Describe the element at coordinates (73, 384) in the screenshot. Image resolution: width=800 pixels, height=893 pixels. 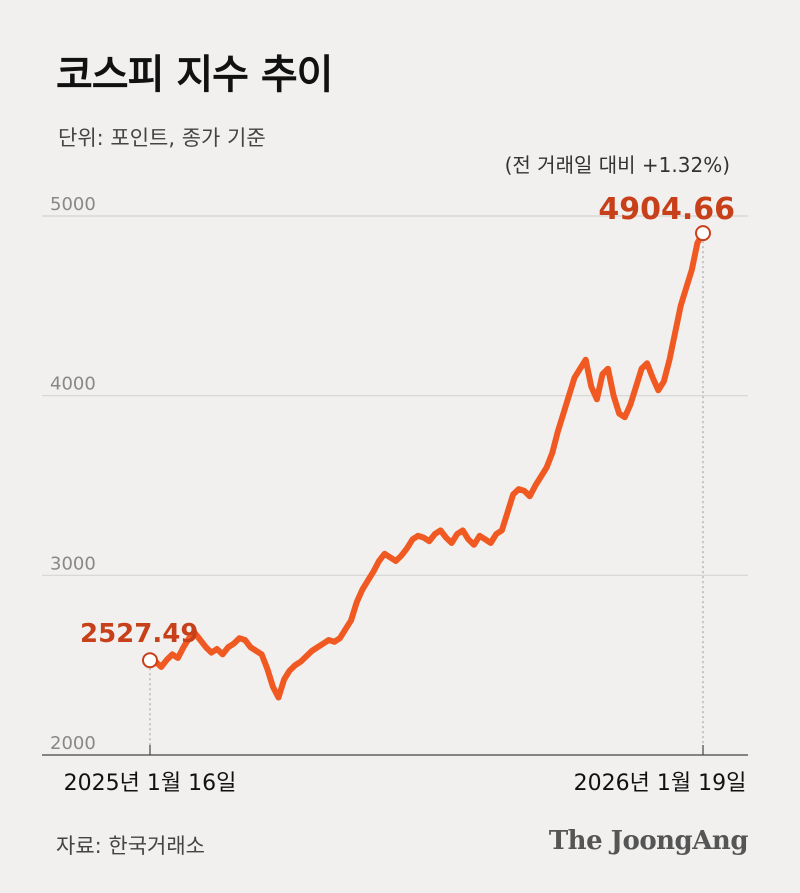
I see `y-tick-label-4000: 4000` at that location.